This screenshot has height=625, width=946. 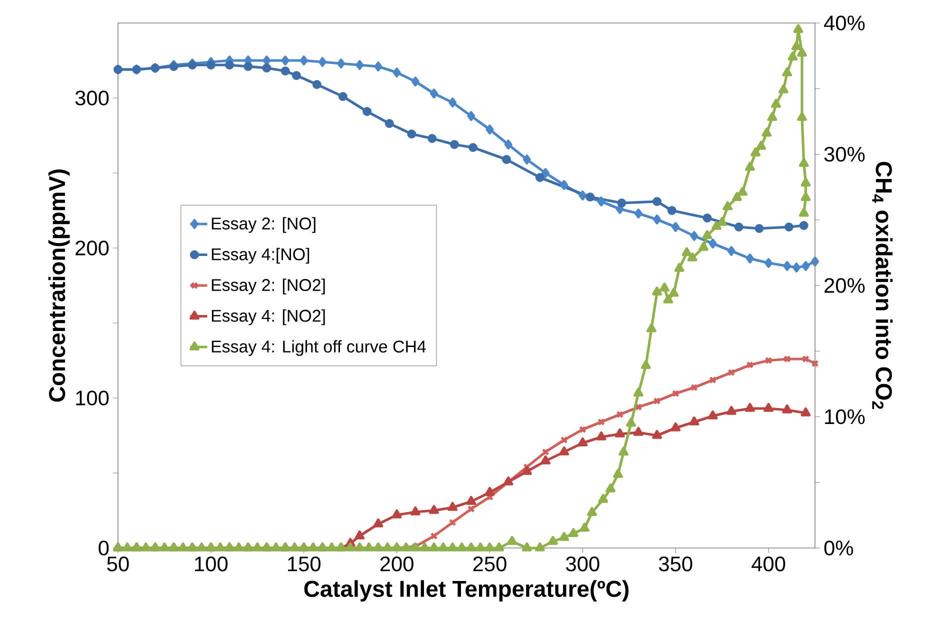 What do you see at coordinates (92, 248) in the screenshot?
I see `y-tick-label: 200` at bounding box center [92, 248].